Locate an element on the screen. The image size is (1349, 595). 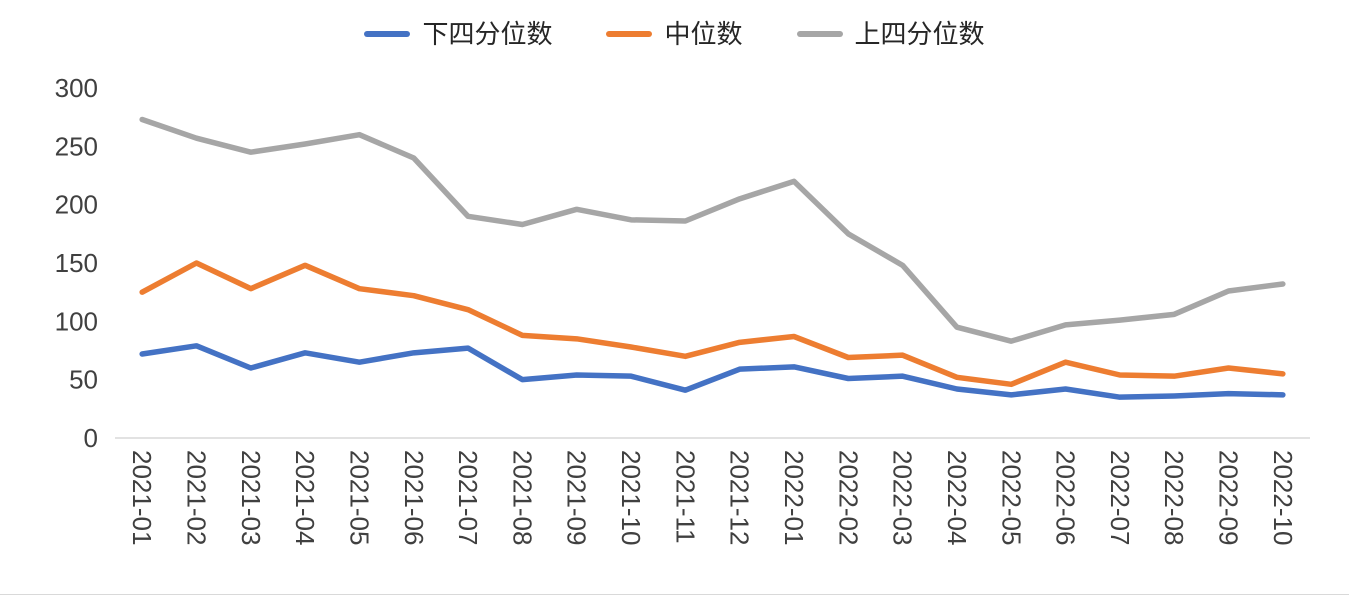
x-tick-label: 2021-01 is located at coordinates (142, 497).